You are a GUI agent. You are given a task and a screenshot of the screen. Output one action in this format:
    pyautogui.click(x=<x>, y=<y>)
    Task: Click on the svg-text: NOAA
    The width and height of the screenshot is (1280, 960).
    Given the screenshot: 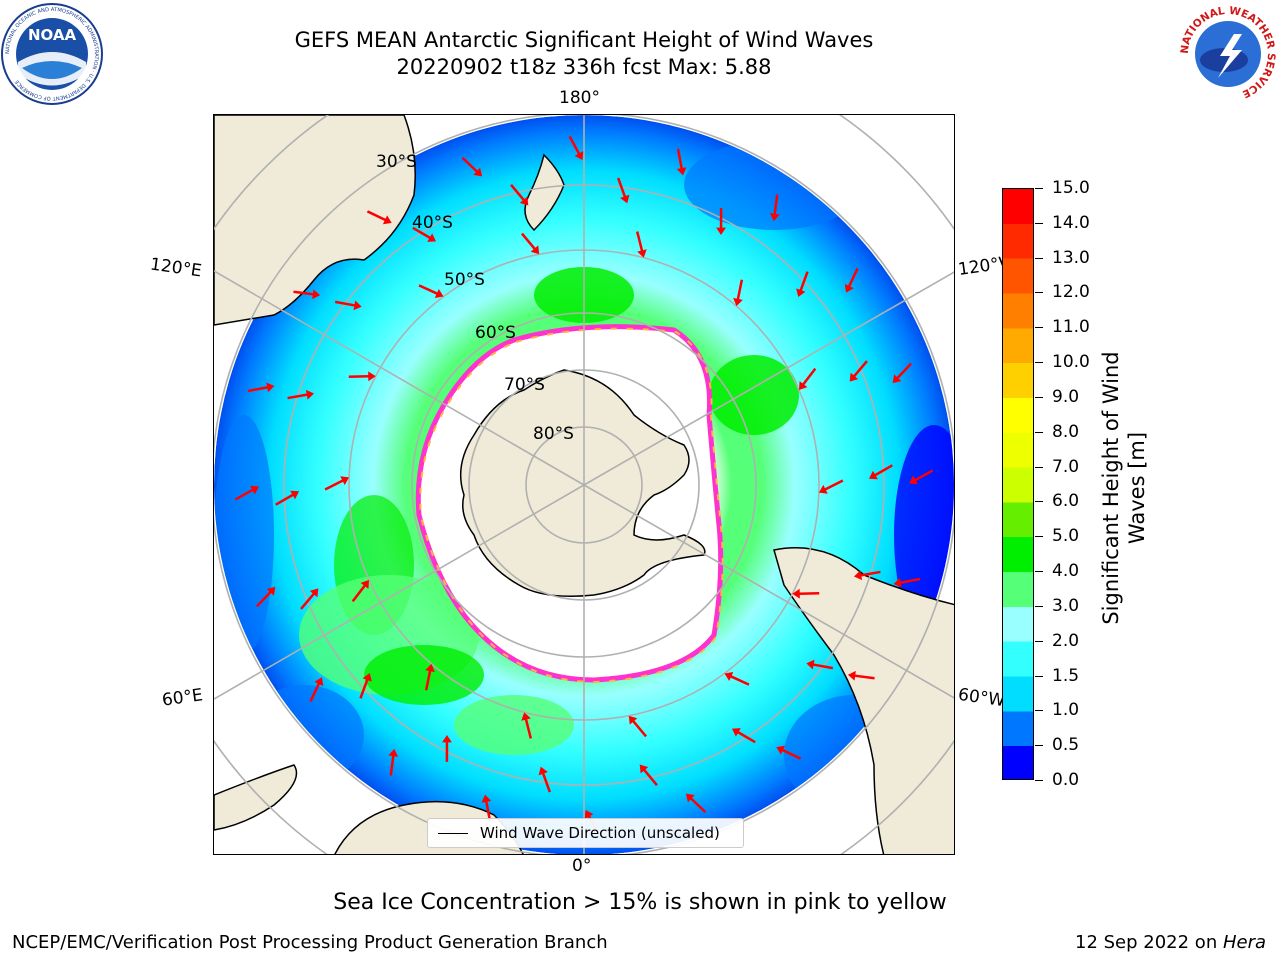 What is the action you would take?
    pyautogui.click(x=52, y=35)
    